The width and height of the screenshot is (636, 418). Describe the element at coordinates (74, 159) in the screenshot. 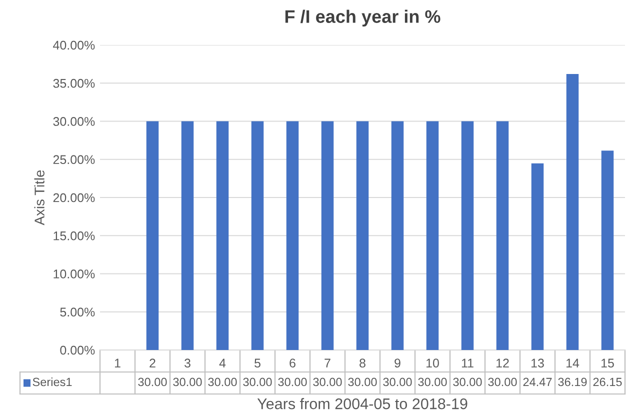

I see `y-tick-label: 25.00%` at that location.